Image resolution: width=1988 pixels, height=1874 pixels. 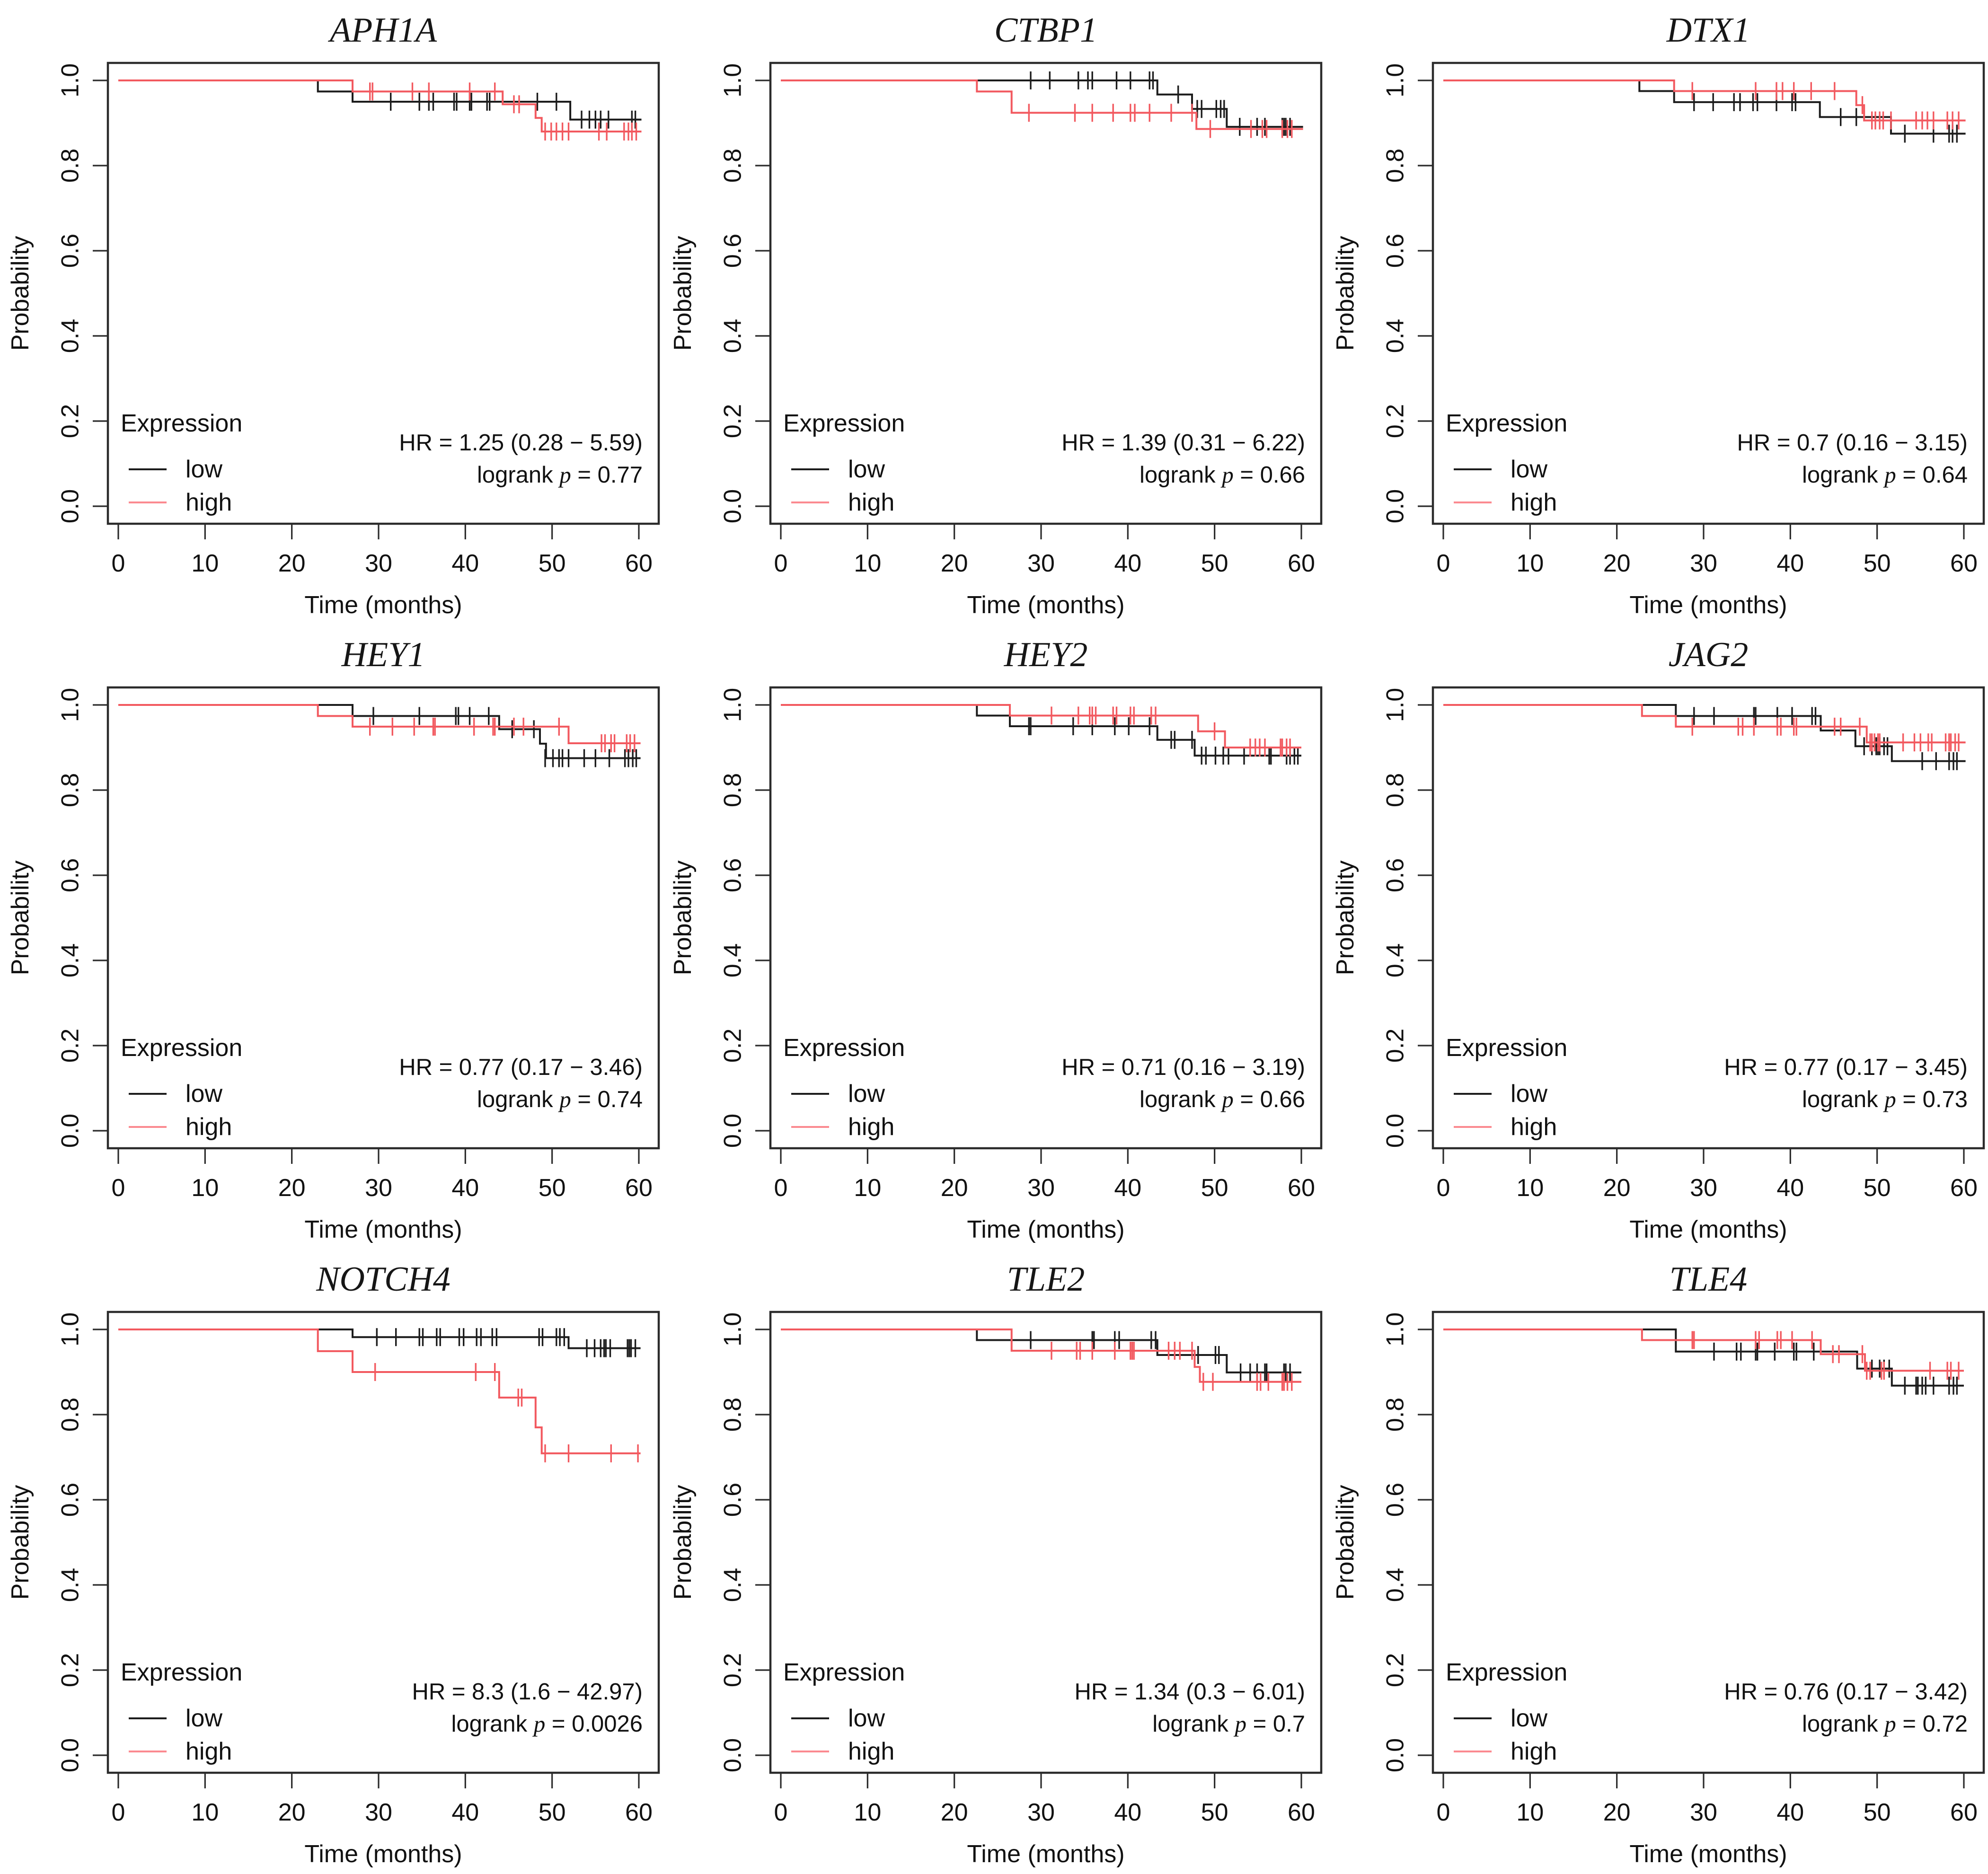 I want to click on hr-value: HR = 0.71 (0.16 − 3.19), so click(x=1183, y=1067).